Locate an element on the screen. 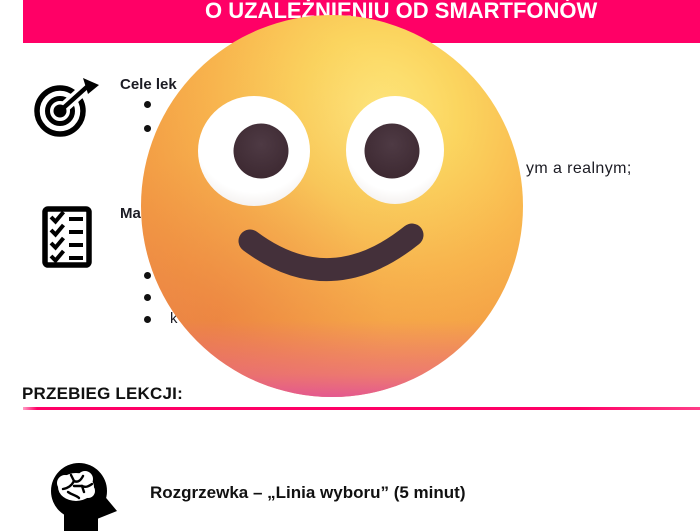  flow-heading: PRZEBIEG LEKCJI: is located at coordinates (102, 393).